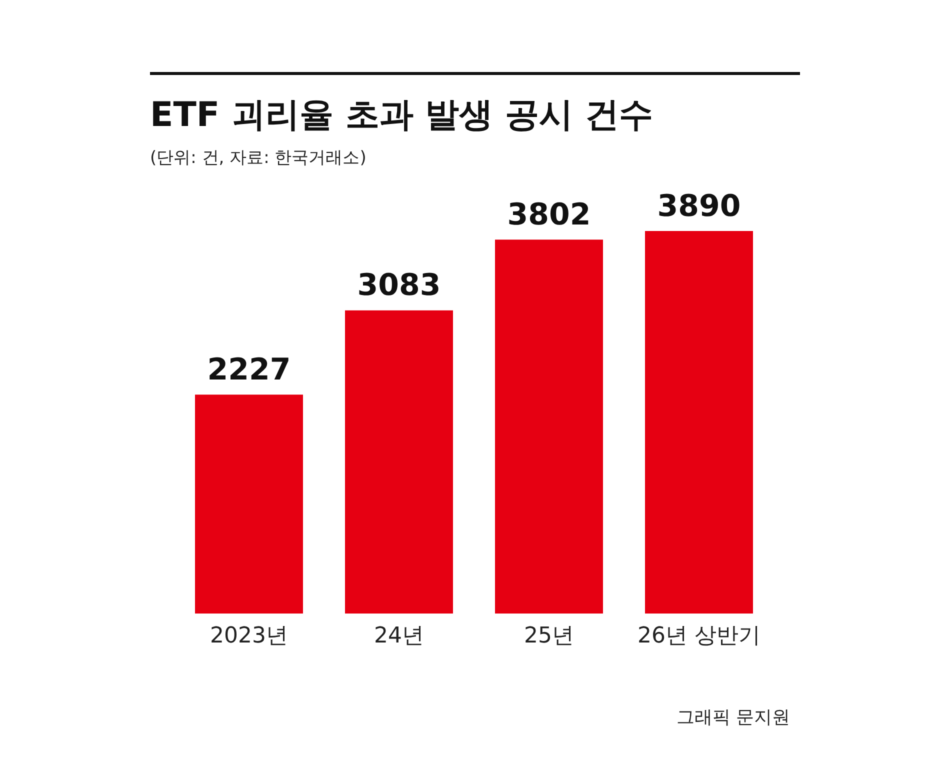 The height and width of the screenshot is (760, 950). Describe the element at coordinates (549, 636) in the screenshot. I see `x-tick-label: 25년` at that location.